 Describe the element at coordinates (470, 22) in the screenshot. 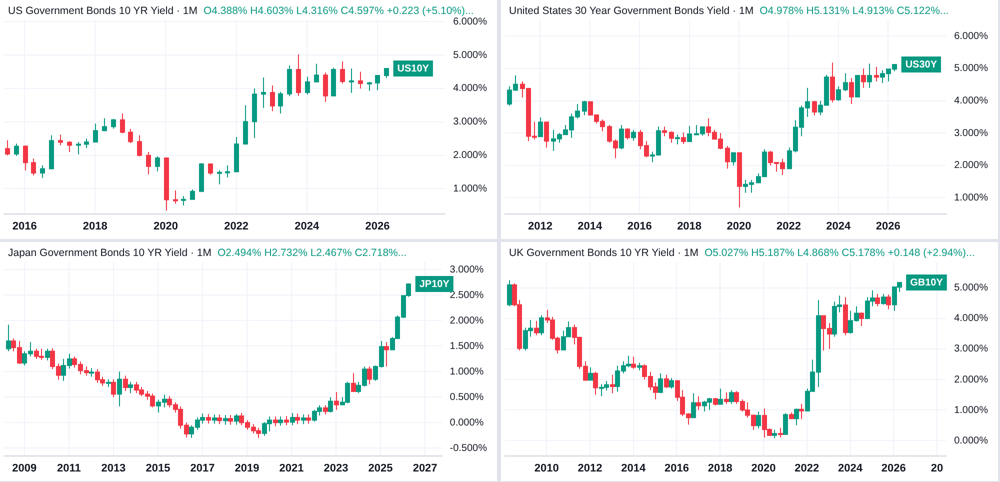

I see `y-tick-label: 6.000%` at that location.